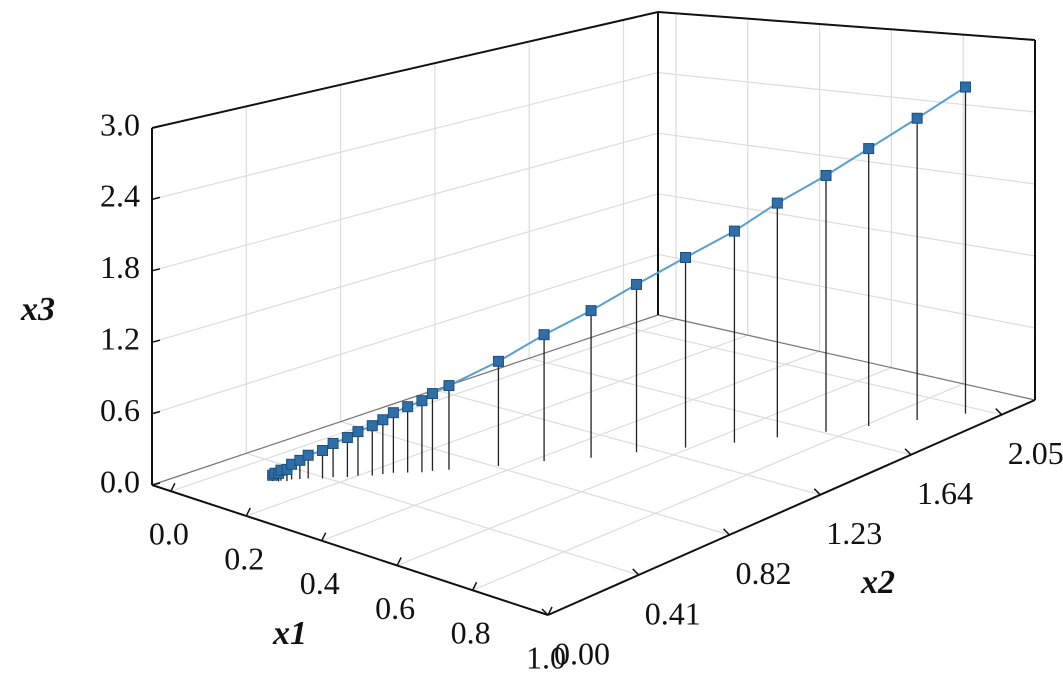 The image size is (1063, 676). I want to click on x1-tick-label: 0.8, so click(471, 633).